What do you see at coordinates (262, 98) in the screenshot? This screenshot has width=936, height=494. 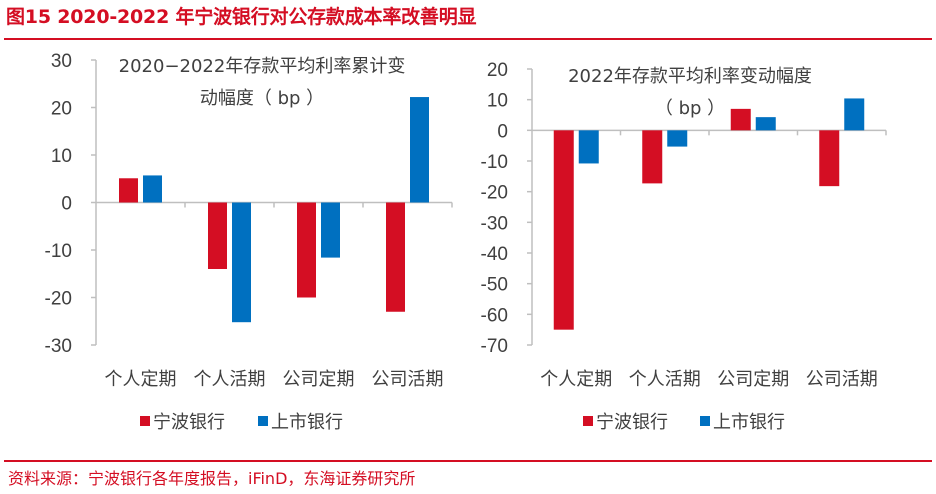 I see `chart-title: 动幅度（ bp ）` at bounding box center [262, 98].